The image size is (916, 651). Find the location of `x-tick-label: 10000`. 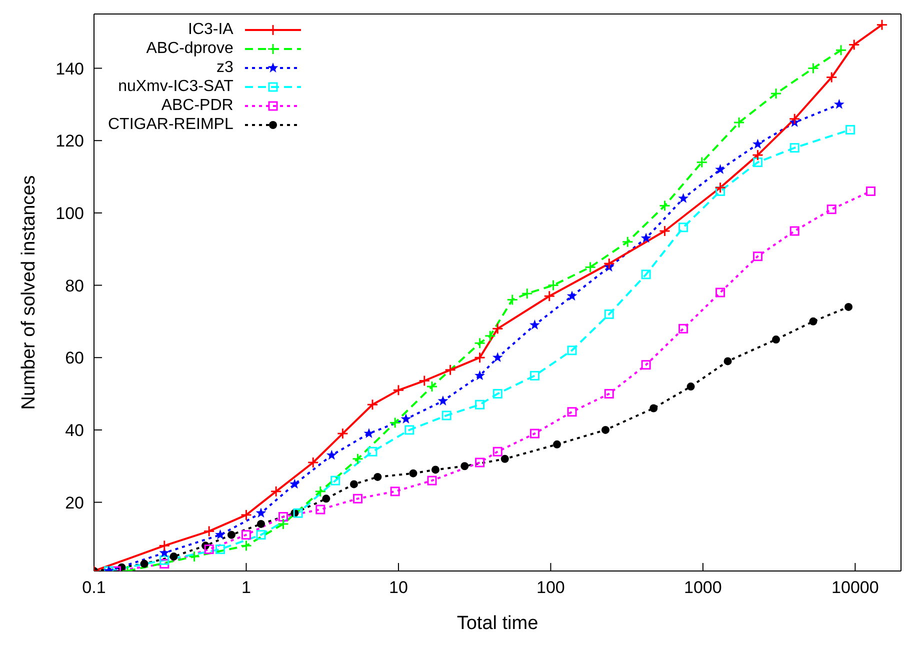

x-tick-label: 10000 is located at coordinates (855, 588).